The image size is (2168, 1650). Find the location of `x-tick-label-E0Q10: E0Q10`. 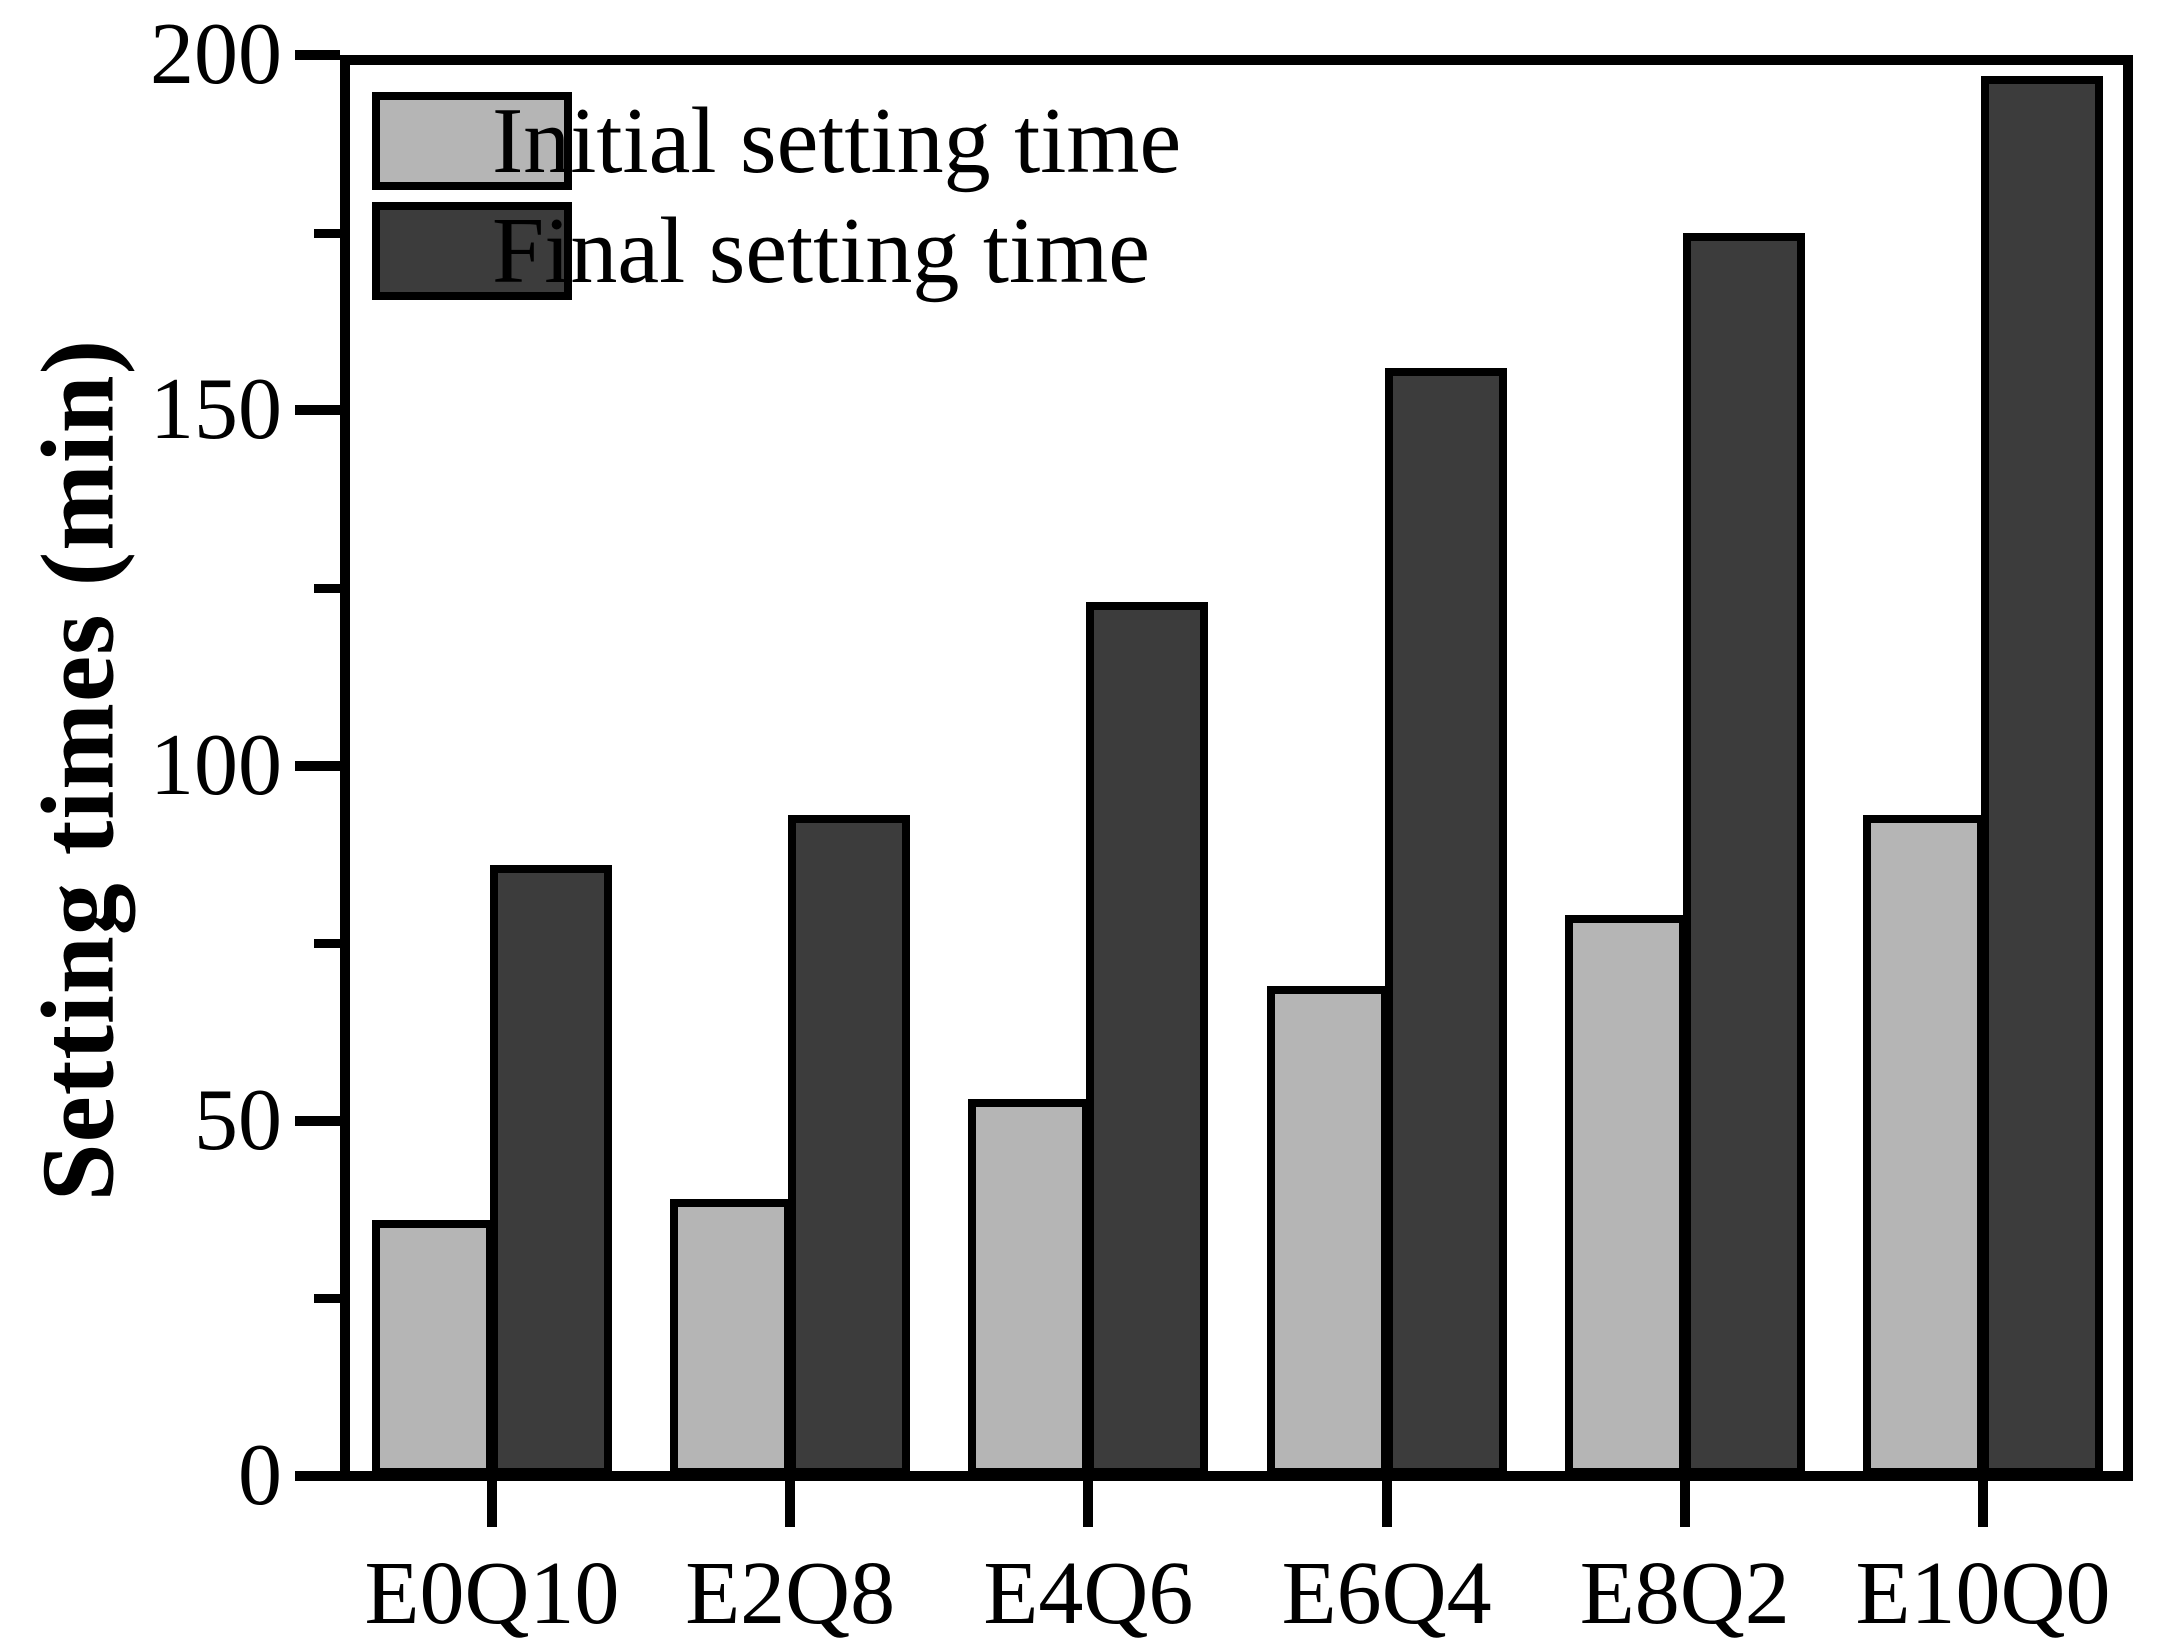

x-tick-label-E0Q10: E0Q10 is located at coordinates (492, 1593).